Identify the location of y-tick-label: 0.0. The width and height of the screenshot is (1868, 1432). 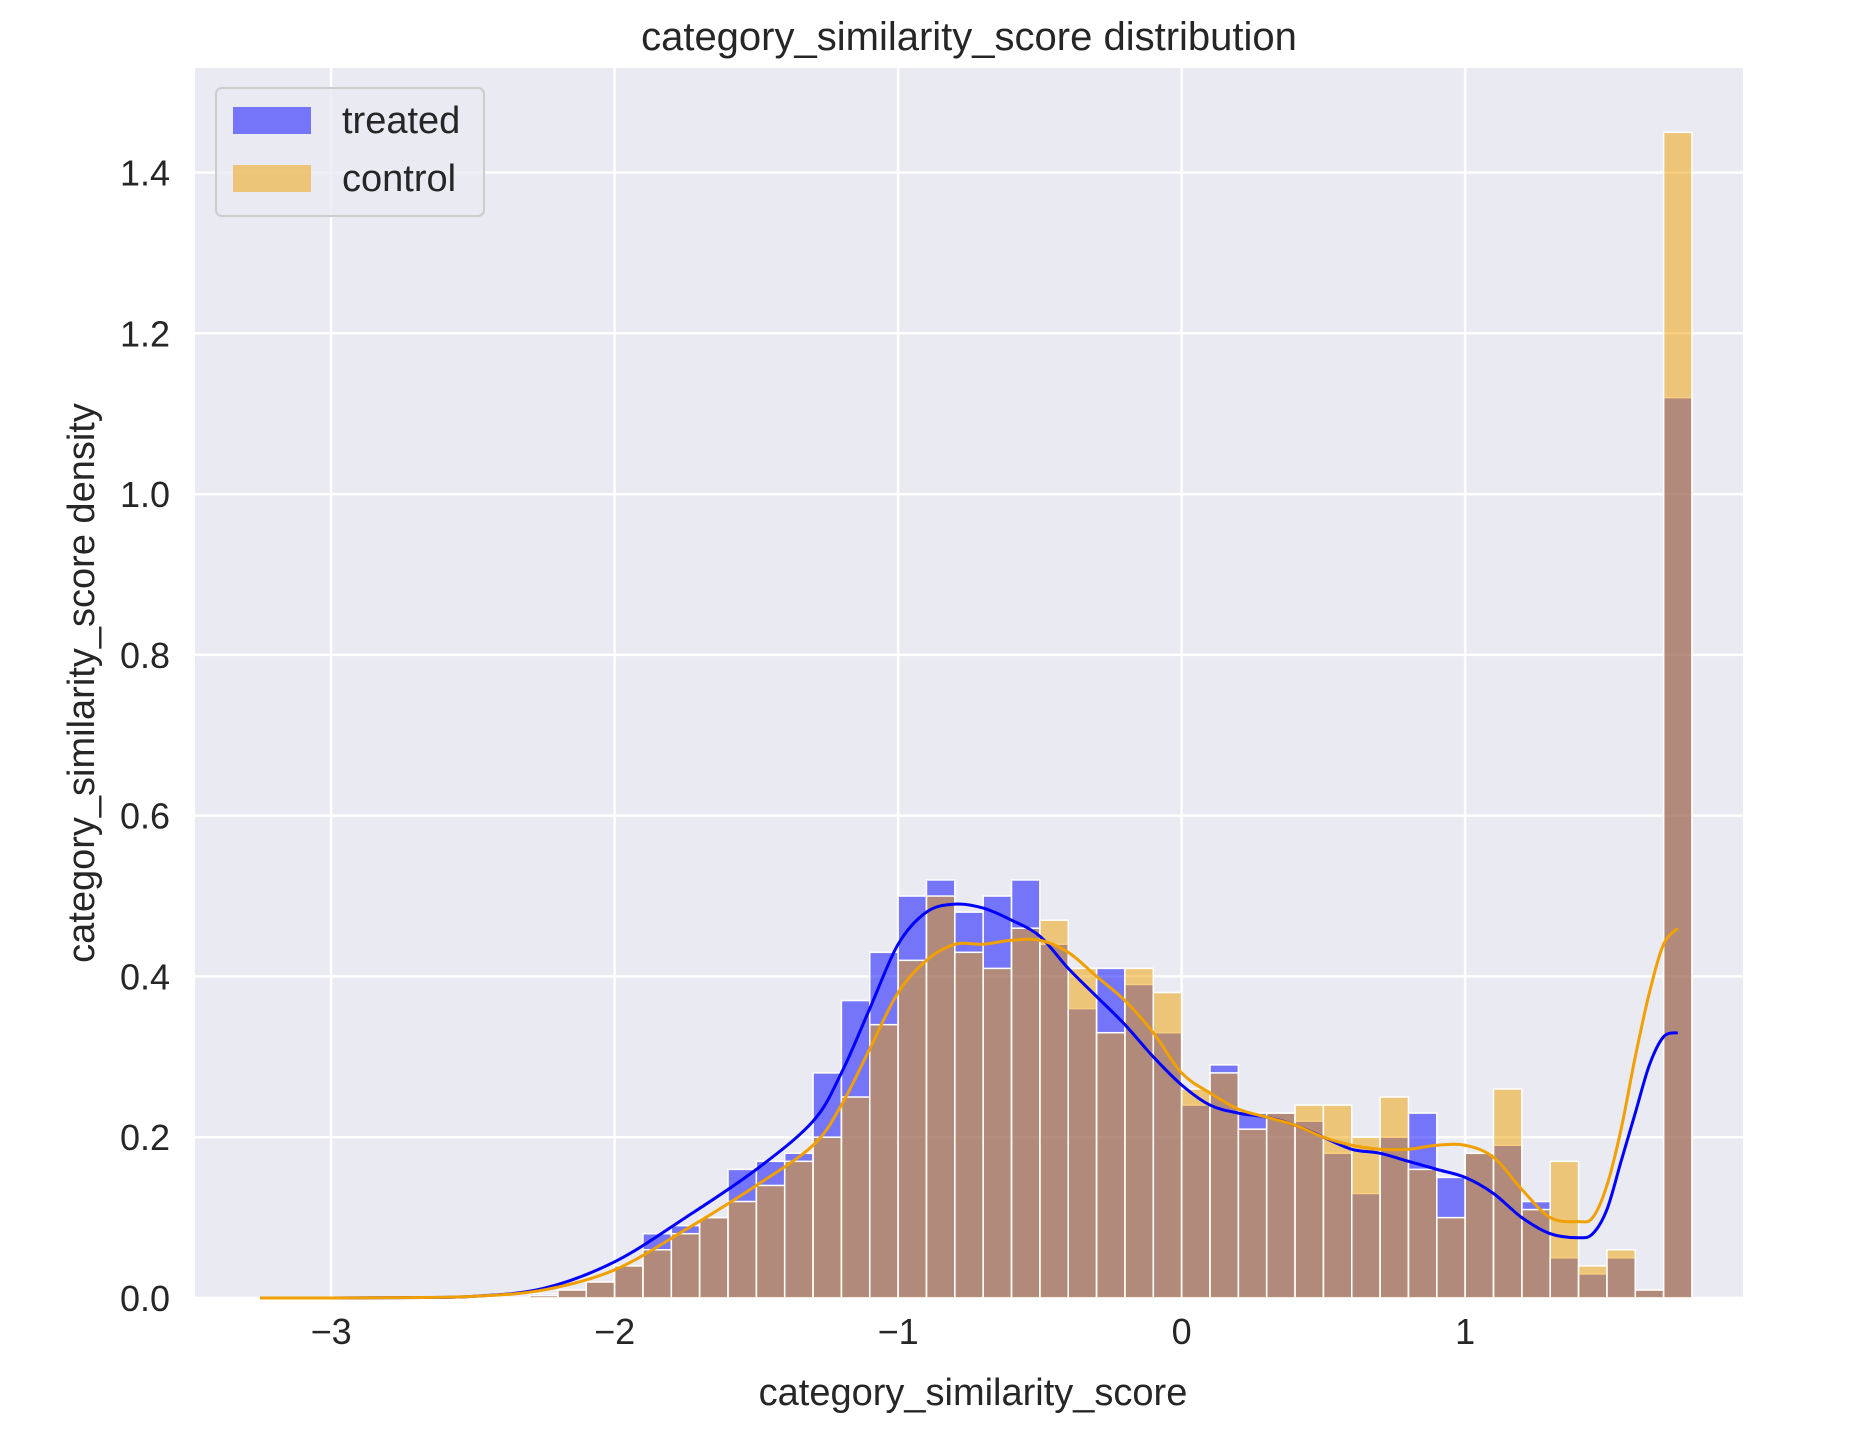
(145, 1298).